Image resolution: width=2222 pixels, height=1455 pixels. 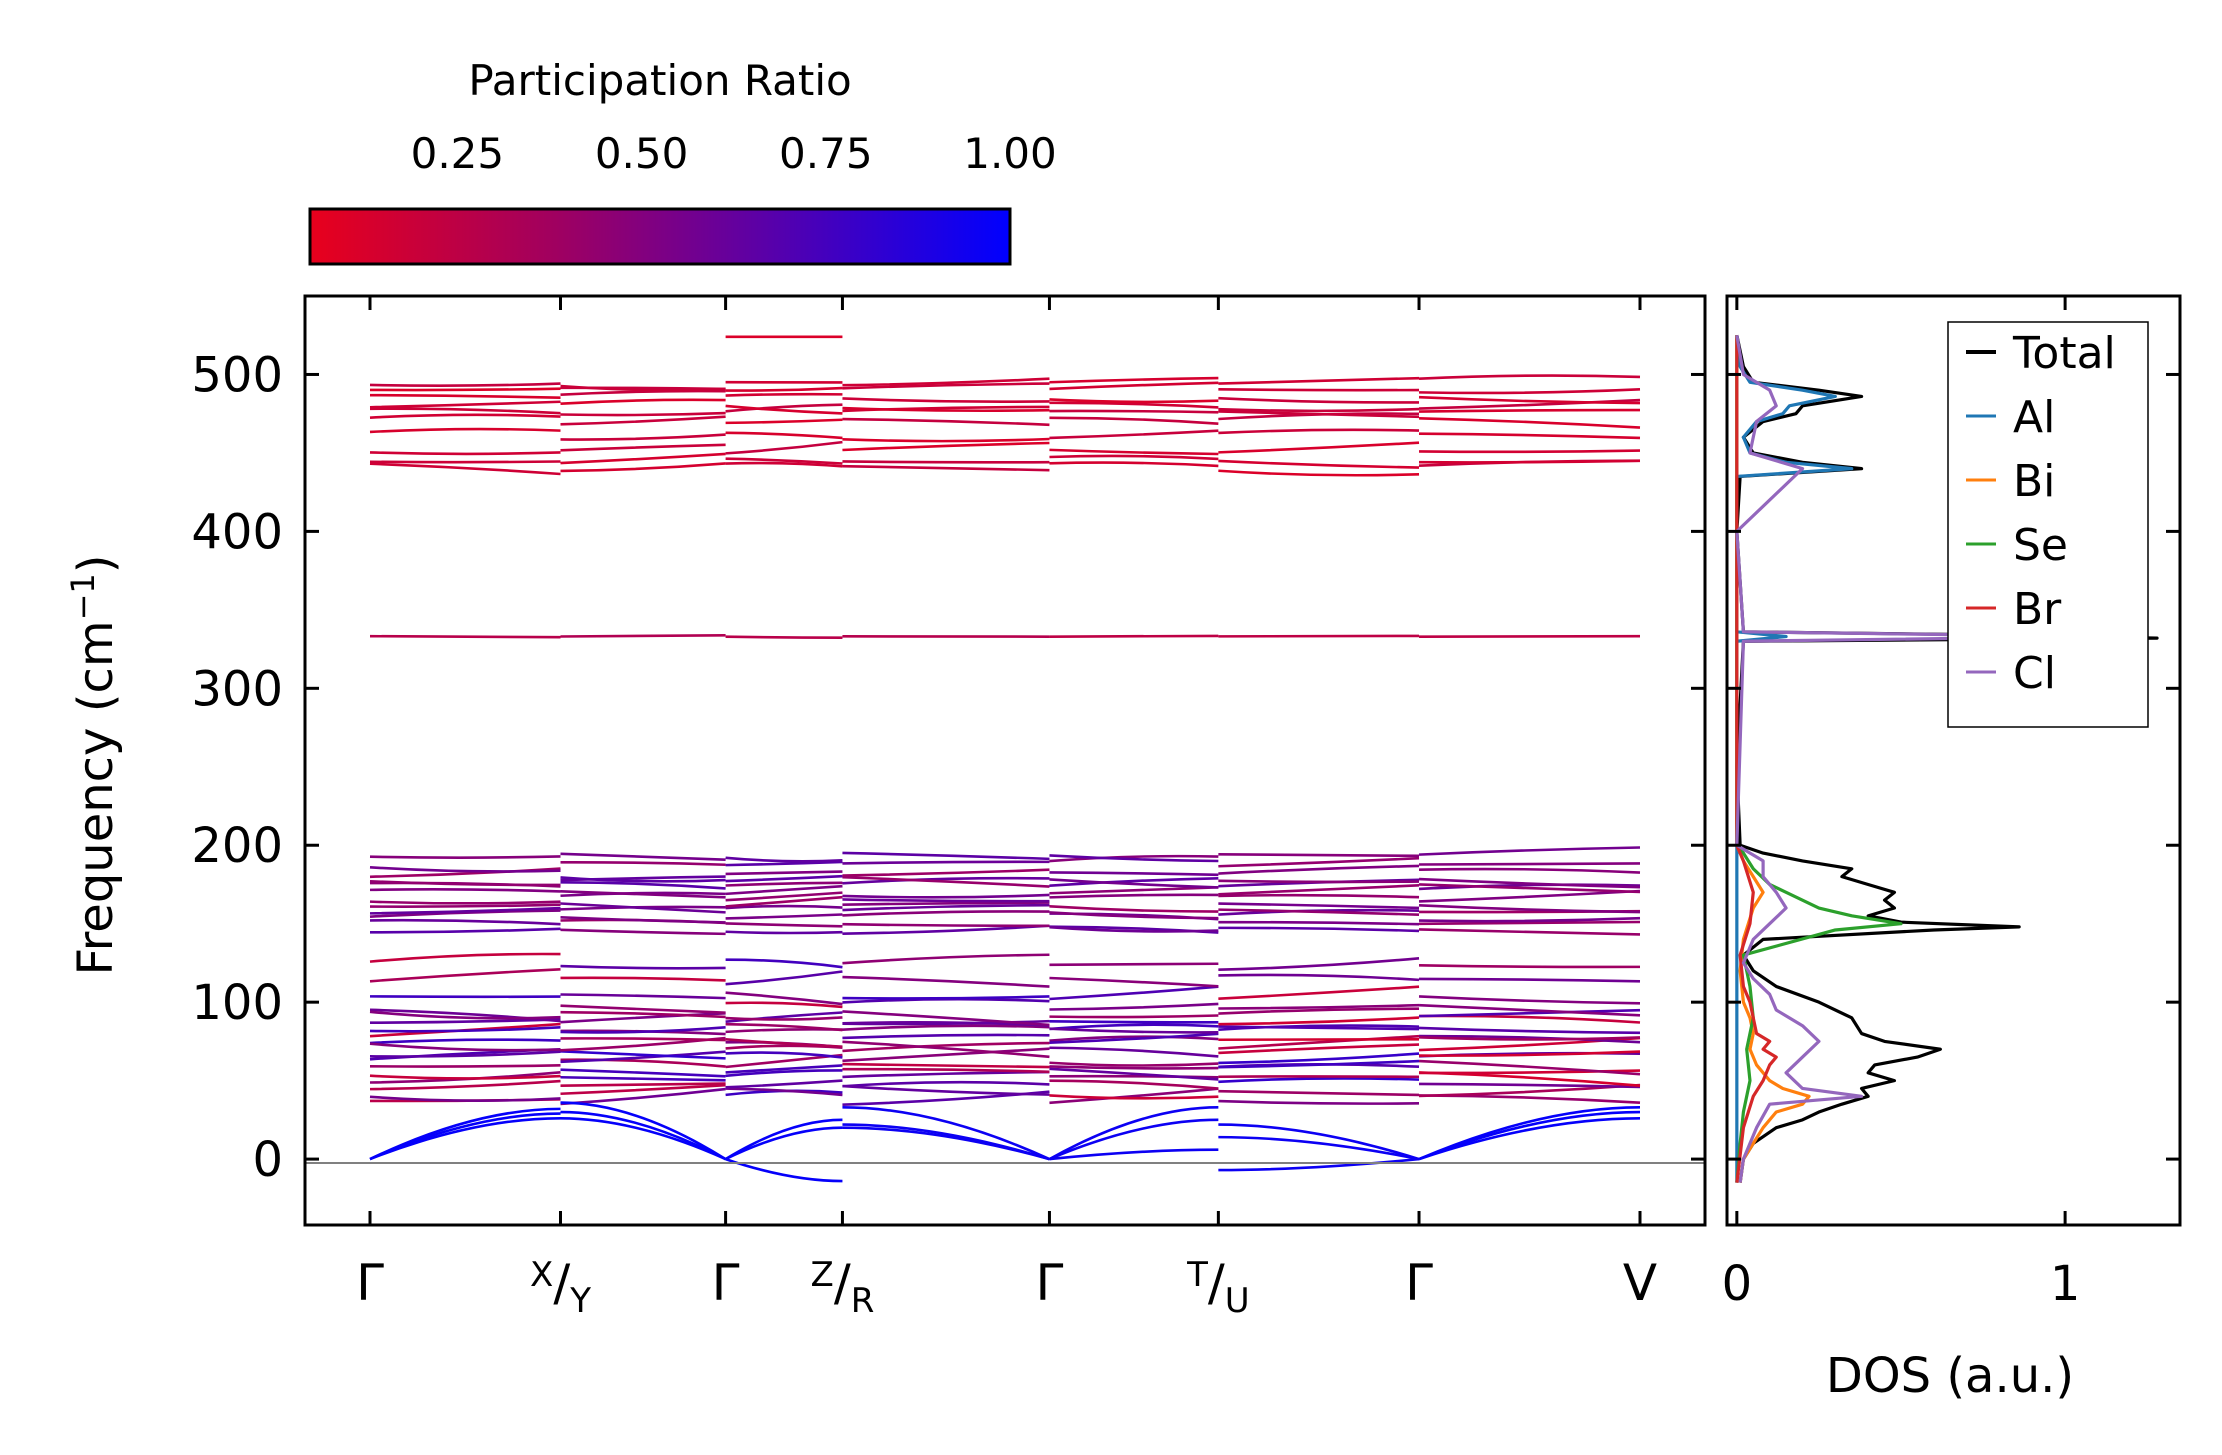 What do you see at coordinates (1640, 1283) in the screenshot?
I see `kpoint-label: V` at bounding box center [1640, 1283].